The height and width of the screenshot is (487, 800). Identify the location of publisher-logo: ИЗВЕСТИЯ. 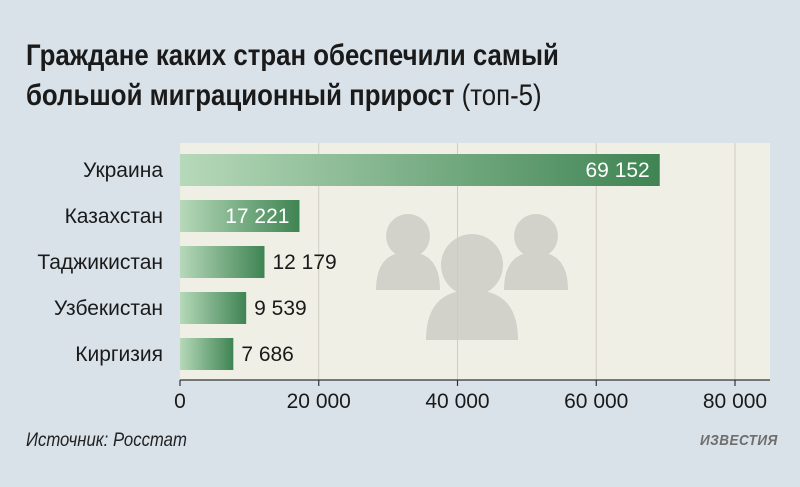
(739, 440).